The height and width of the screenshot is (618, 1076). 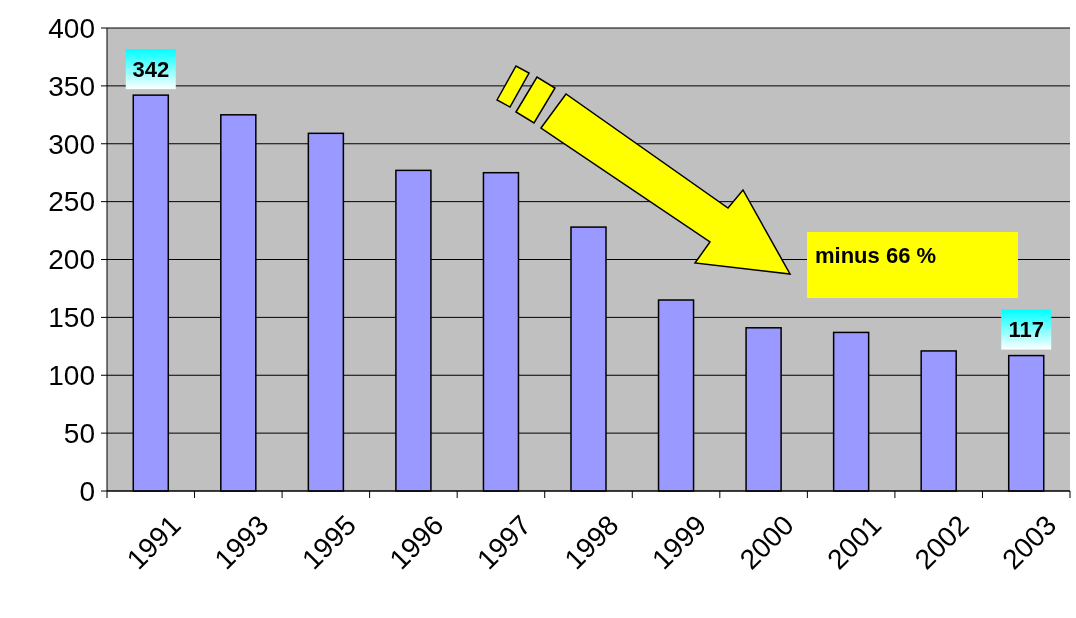 What do you see at coordinates (71, 260) in the screenshot?
I see `y-tick-label: 200` at bounding box center [71, 260].